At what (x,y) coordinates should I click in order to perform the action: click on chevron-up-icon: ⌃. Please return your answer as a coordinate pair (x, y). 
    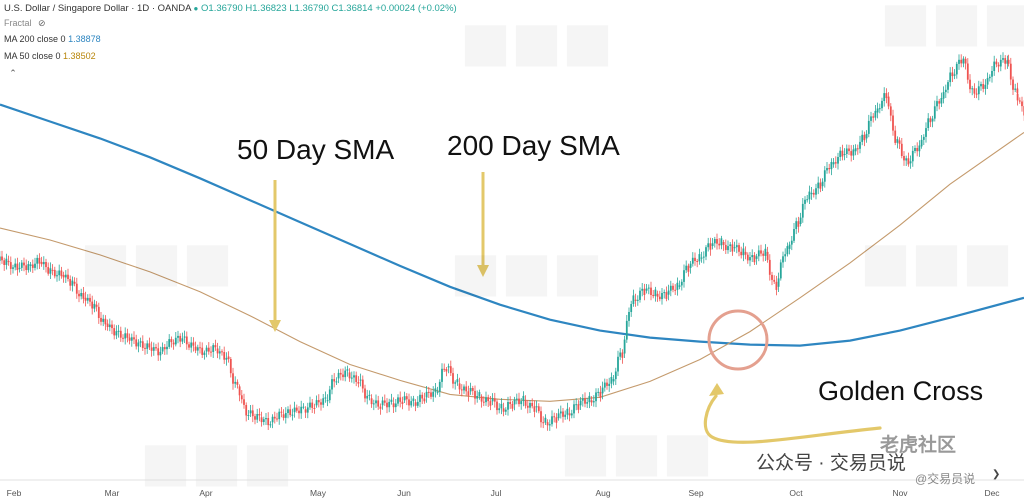
    Looking at the image, I should click on (13, 73).